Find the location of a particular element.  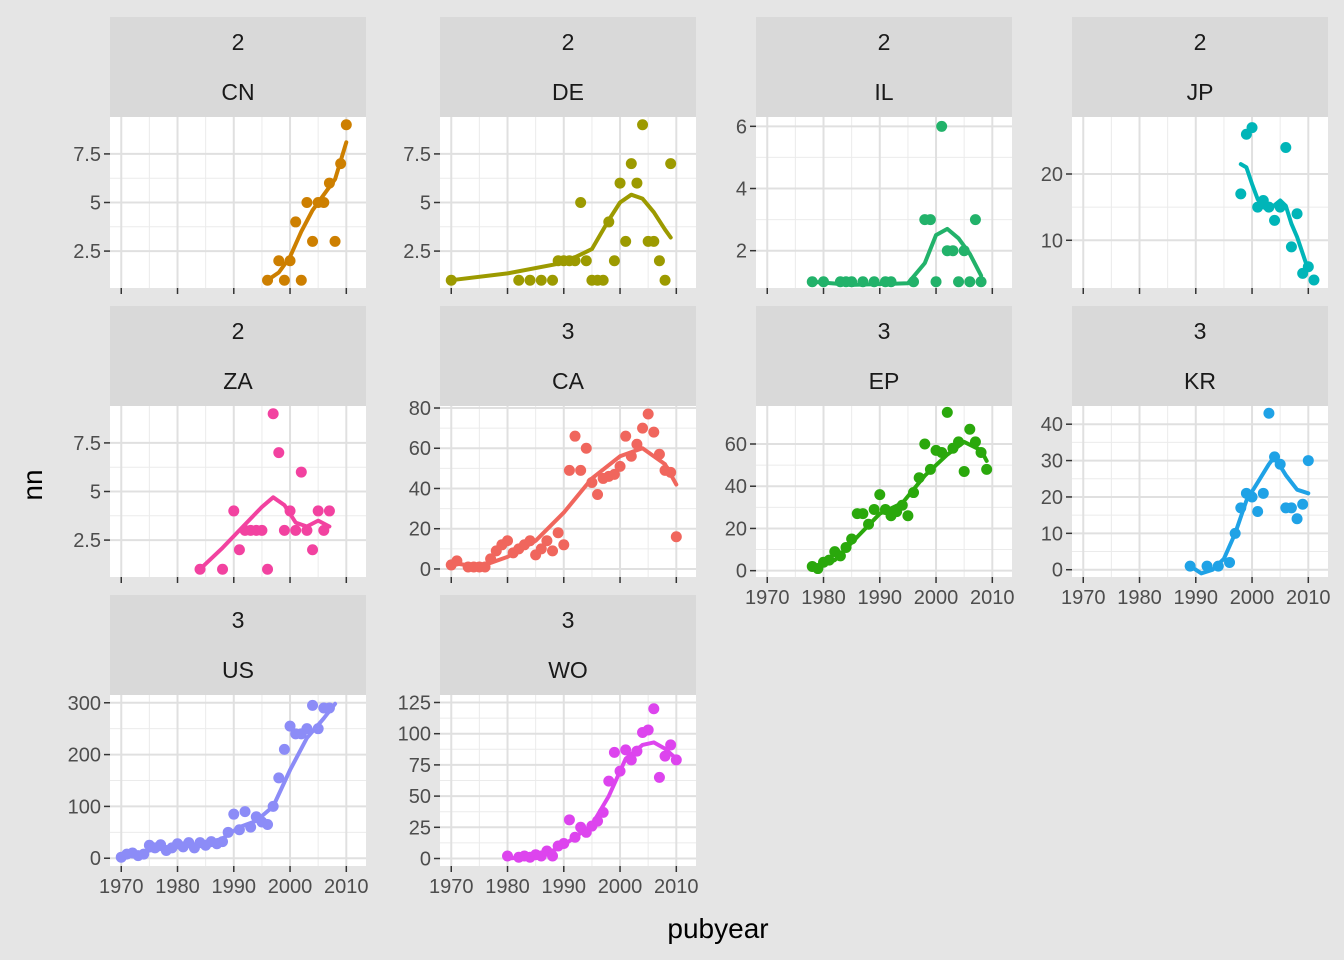

y-tick-label: 10 is located at coordinates (1052, 534).